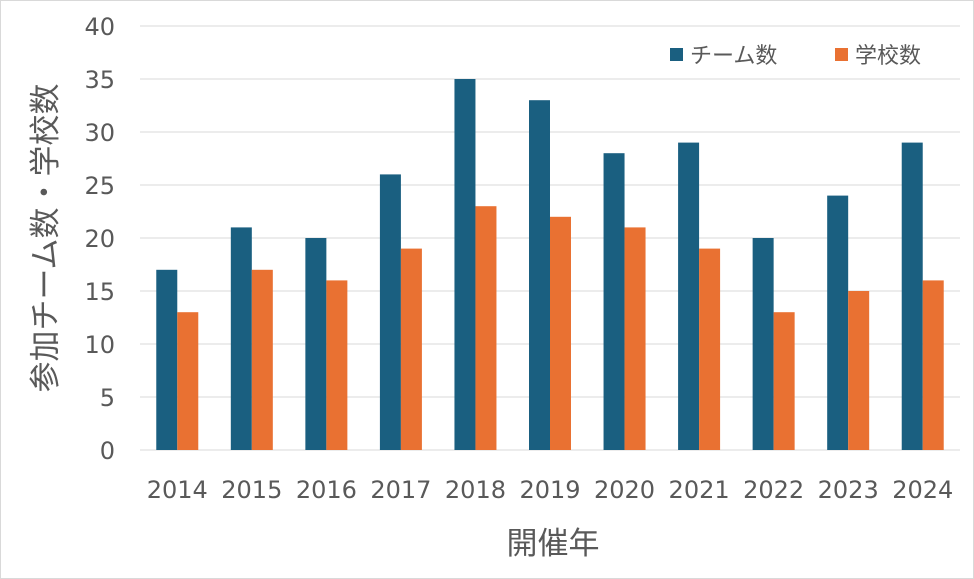 This screenshot has width=974, height=579. Describe the element at coordinates (838, 322) in the screenshot. I see `bar-teams-2023` at that location.